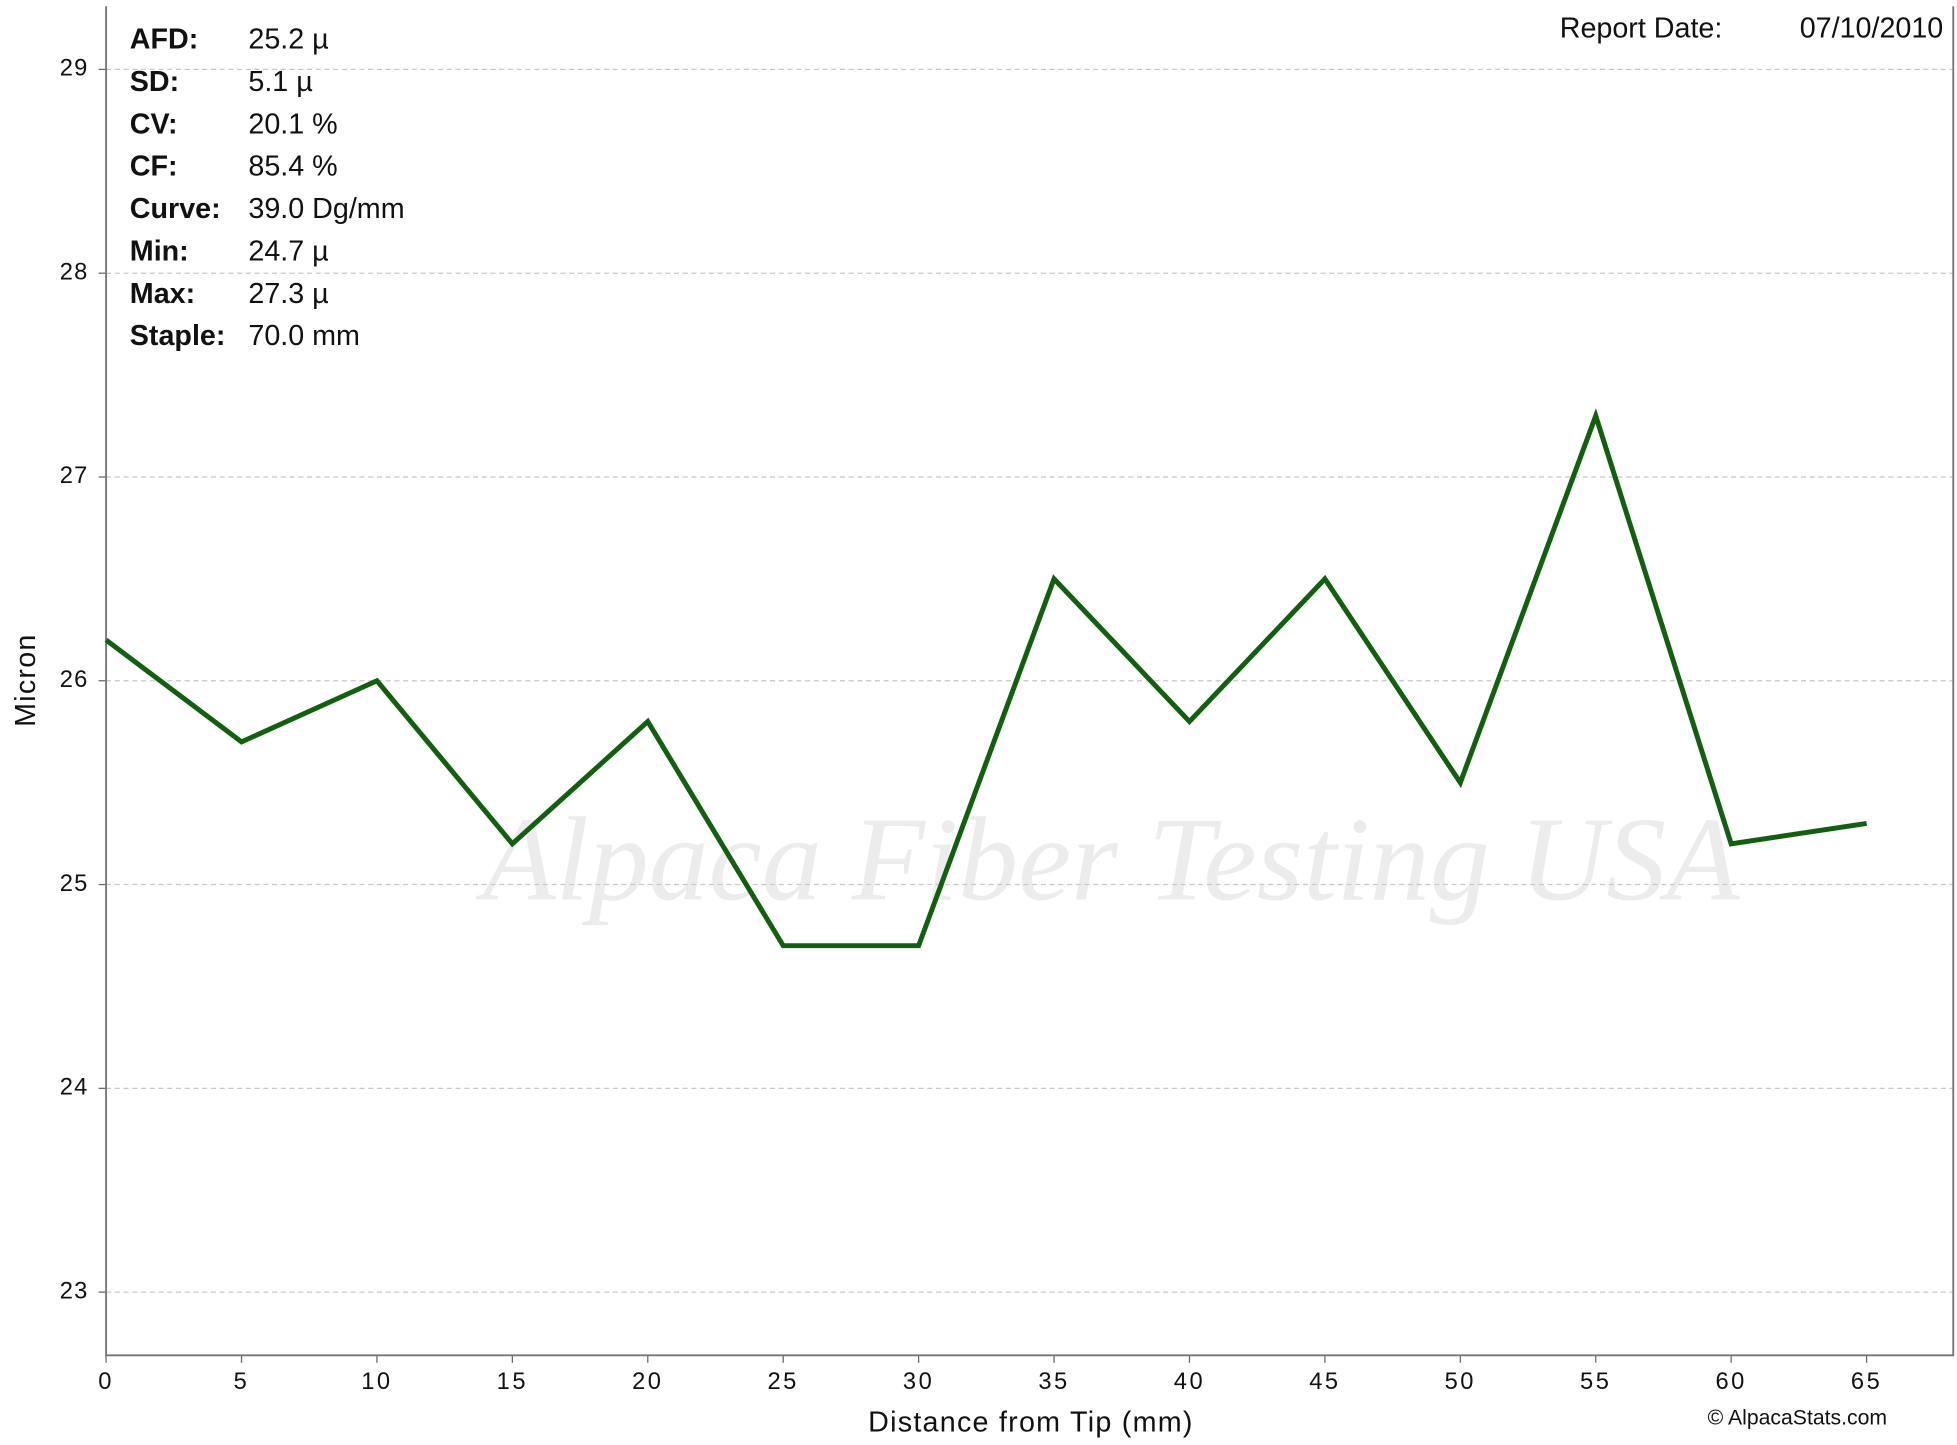 The image size is (1957, 1445). I want to click on y-tick-label: 26, so click(74, 680).